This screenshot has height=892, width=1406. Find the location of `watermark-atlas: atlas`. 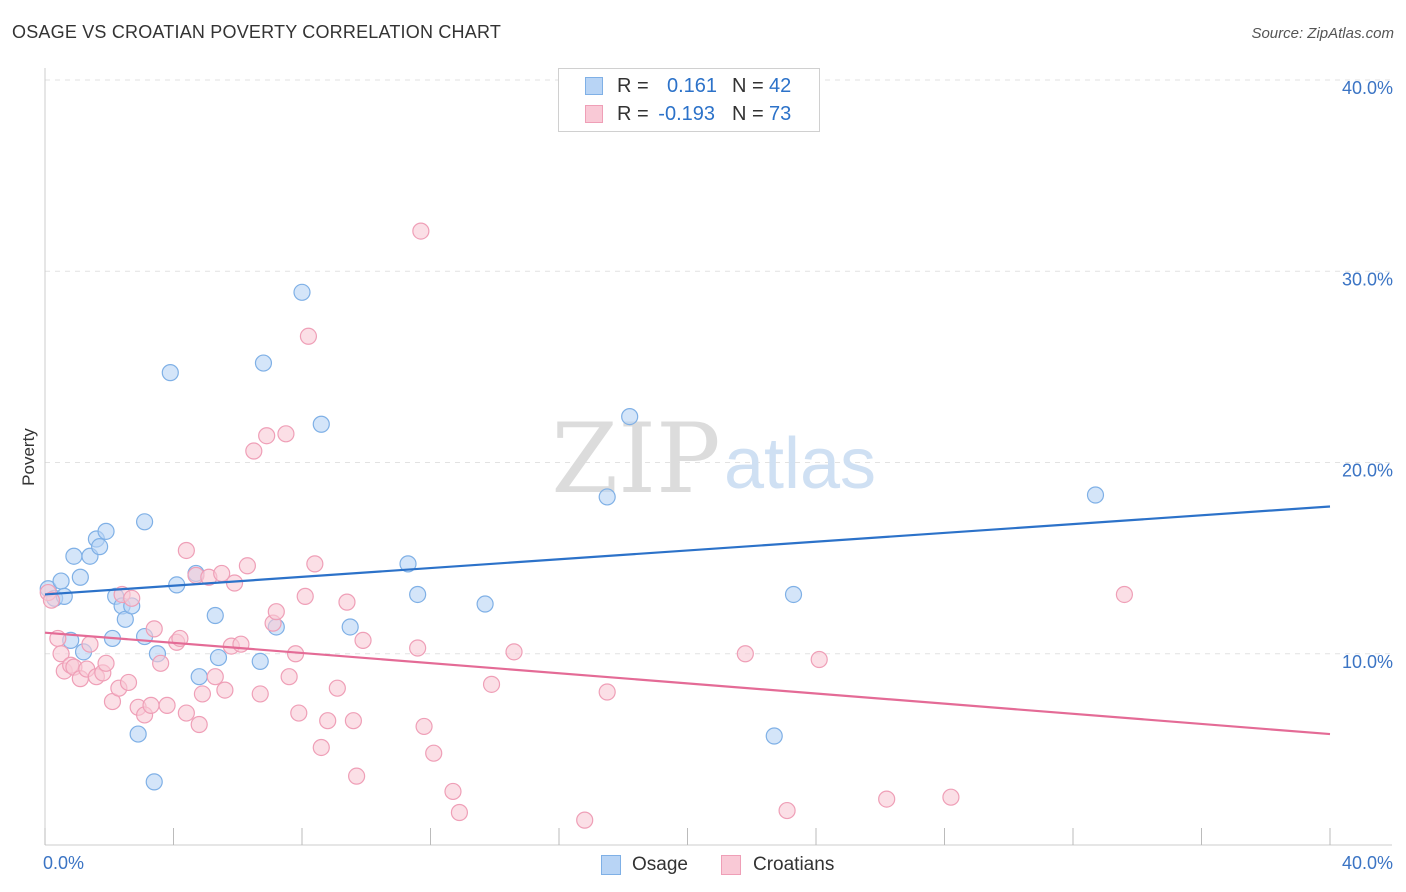

watermark-atlas: atlas is located at coordinates (800, 464).